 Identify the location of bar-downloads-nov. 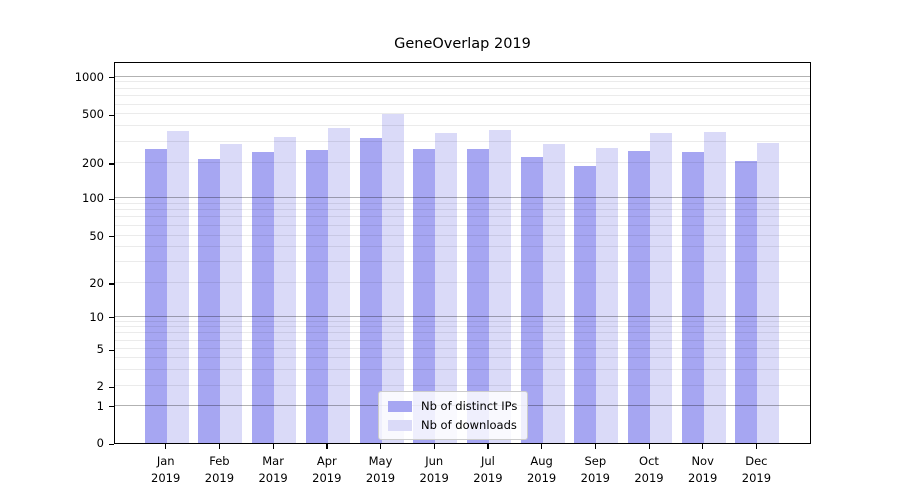
(714, 287).